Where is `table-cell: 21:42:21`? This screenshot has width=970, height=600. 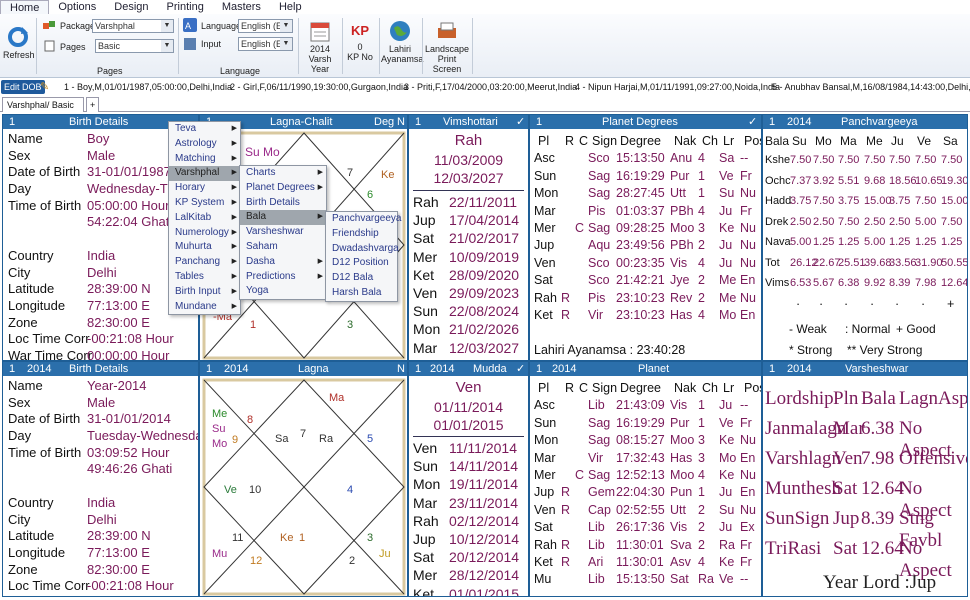
table-cell: 21:42:21 is located at coordinates (640, 280).